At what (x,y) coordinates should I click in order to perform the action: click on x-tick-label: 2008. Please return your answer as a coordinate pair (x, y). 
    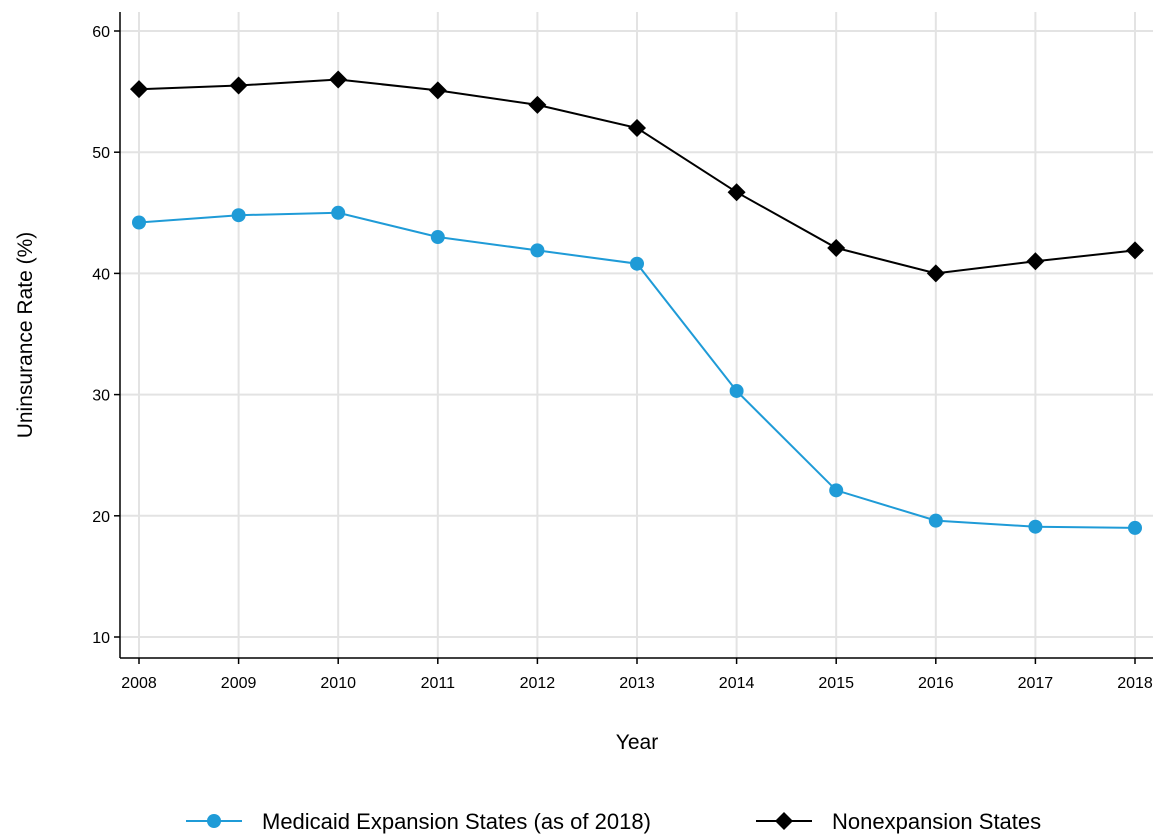
    Looking at the image, I should click on (139, 683).